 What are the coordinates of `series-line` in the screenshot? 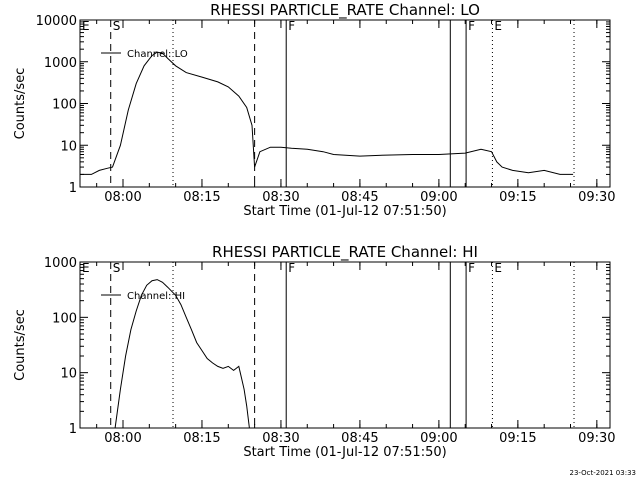 It's located at (182, 354).